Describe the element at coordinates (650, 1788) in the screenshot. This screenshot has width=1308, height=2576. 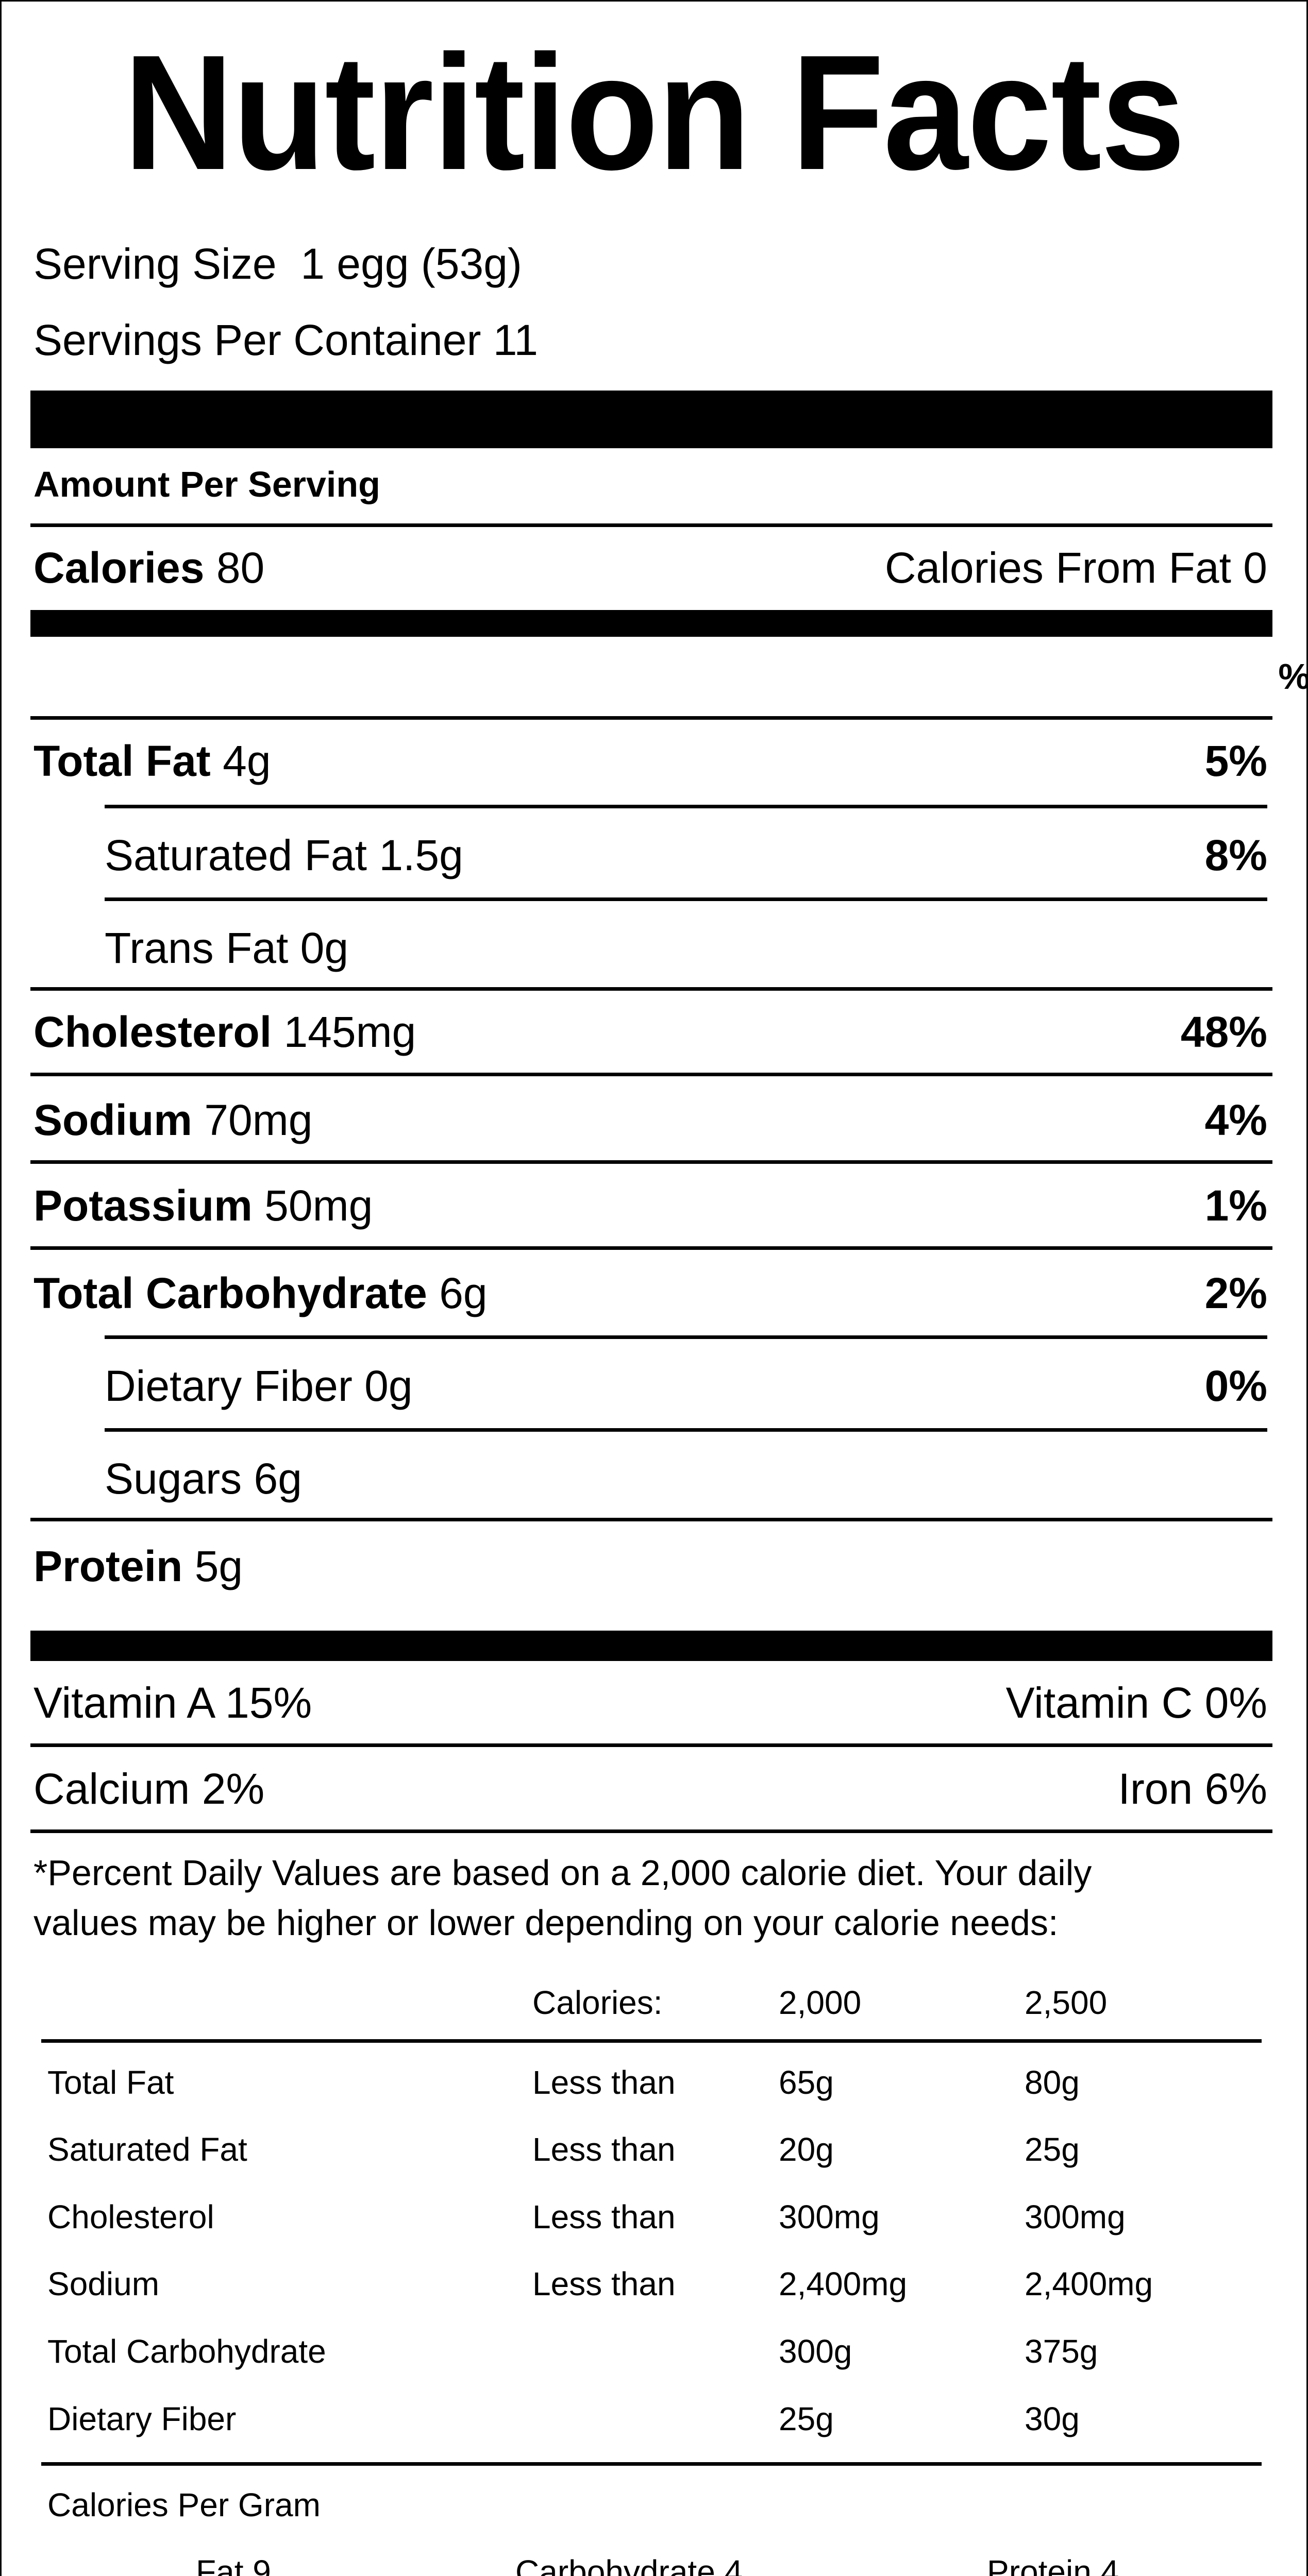
I see `mineral-row: Calcium 2% Iron 6%` at that location.